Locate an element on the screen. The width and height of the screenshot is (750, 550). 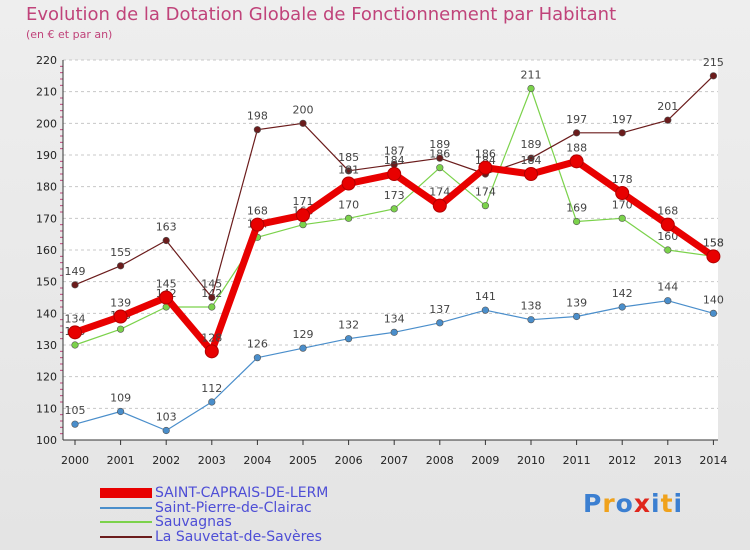
data-label: 145 is located at coordinates (166, 284).